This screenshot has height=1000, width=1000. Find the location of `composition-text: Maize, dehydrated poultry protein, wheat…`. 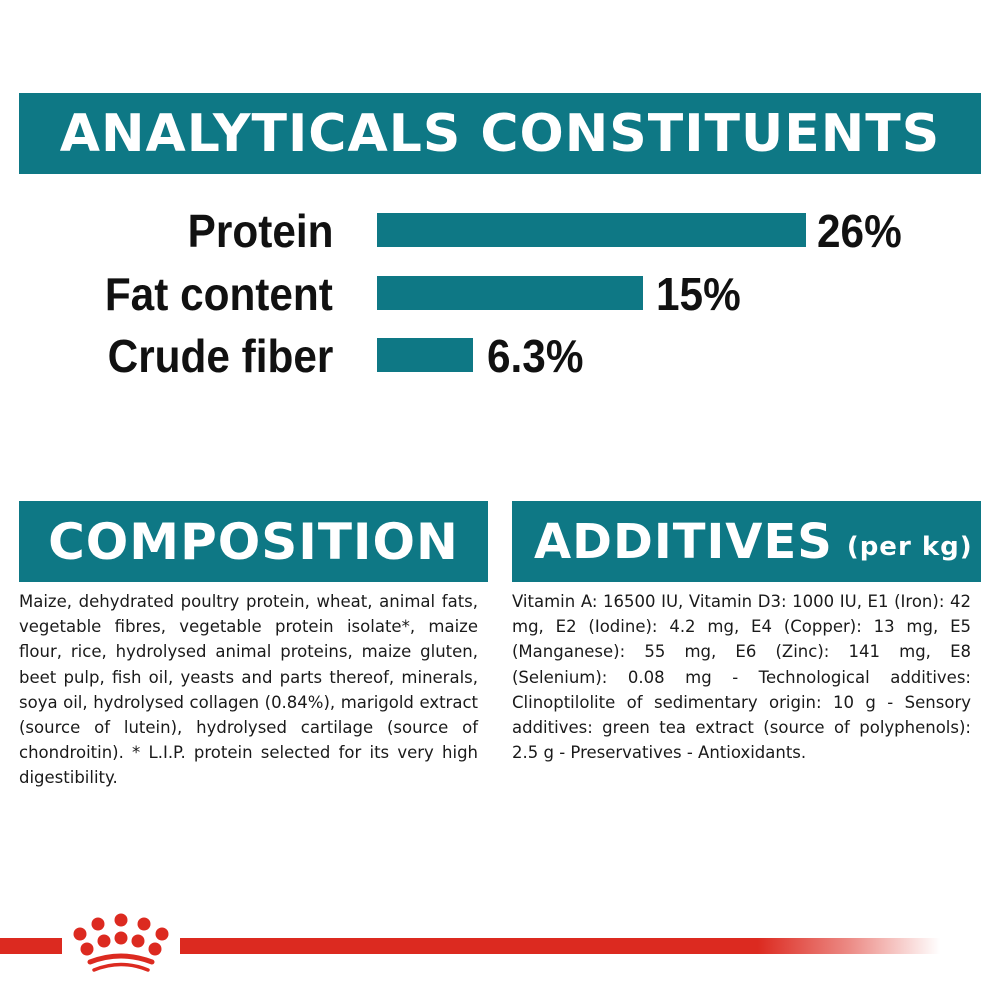

composition-text: Maize, dehydrated poultry protein, wheat… is located at coordinates (248, 690).